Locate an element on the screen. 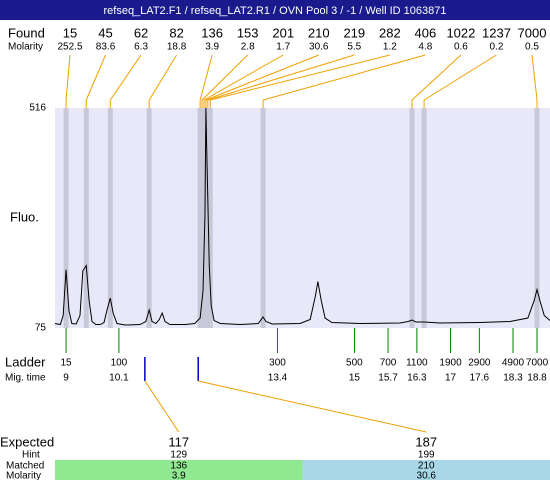 Image resolution: width=550 pixels, height=480 pixels. ladder-size: 4900 is located at coordinates (513, 363).